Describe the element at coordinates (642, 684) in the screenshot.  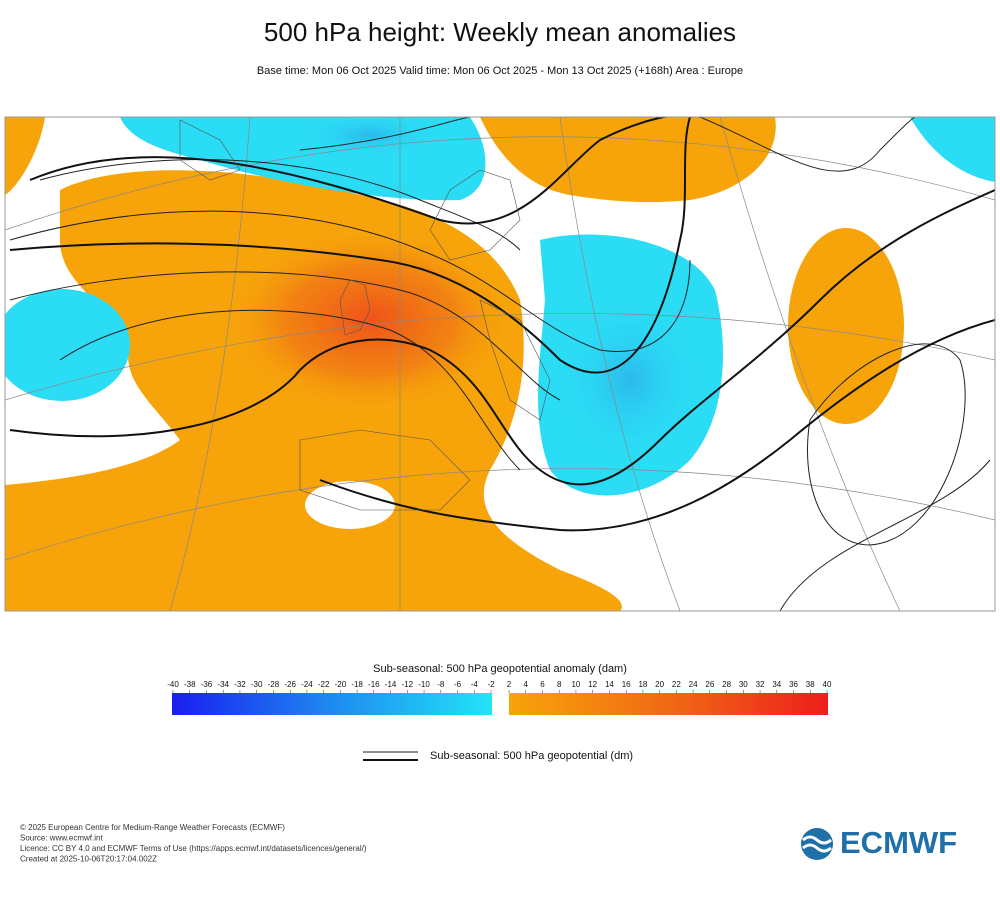
I see `colorbar-tick-label: 18` at that location.